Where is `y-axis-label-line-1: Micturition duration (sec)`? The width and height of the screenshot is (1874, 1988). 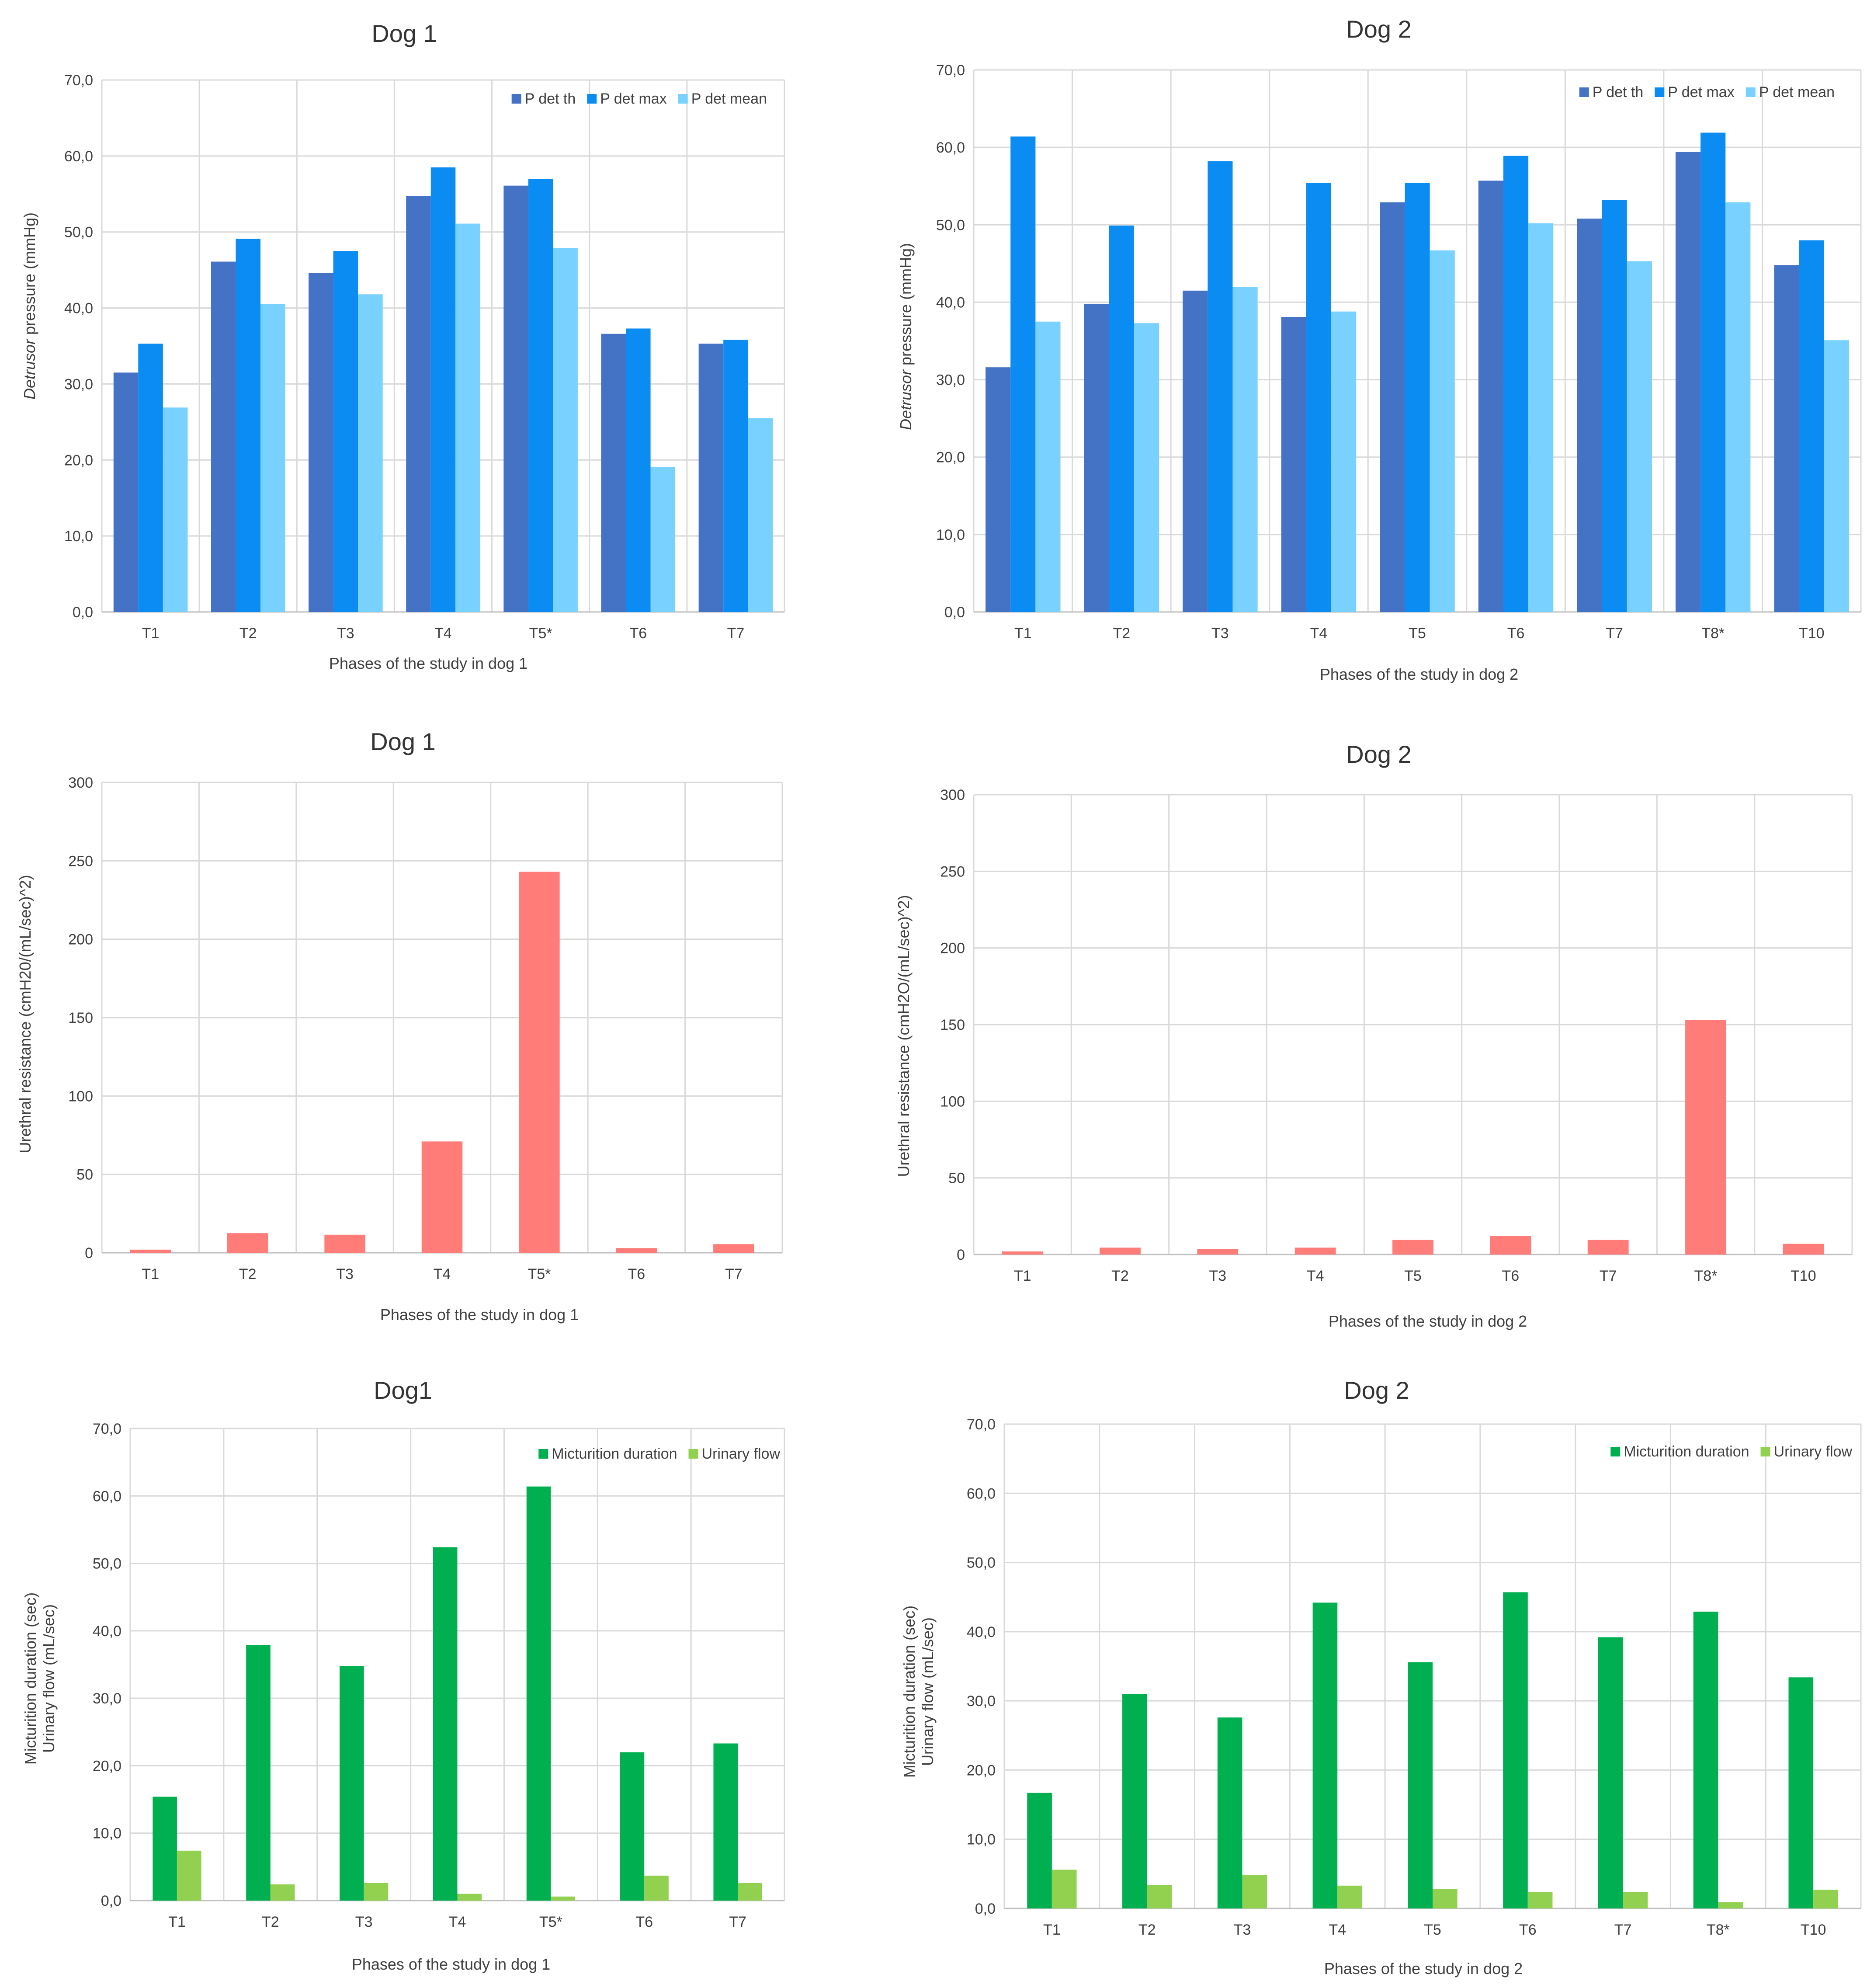 y-axis-label-line-1: Micturition duration (sec) is located at coordinates (30, 1678).